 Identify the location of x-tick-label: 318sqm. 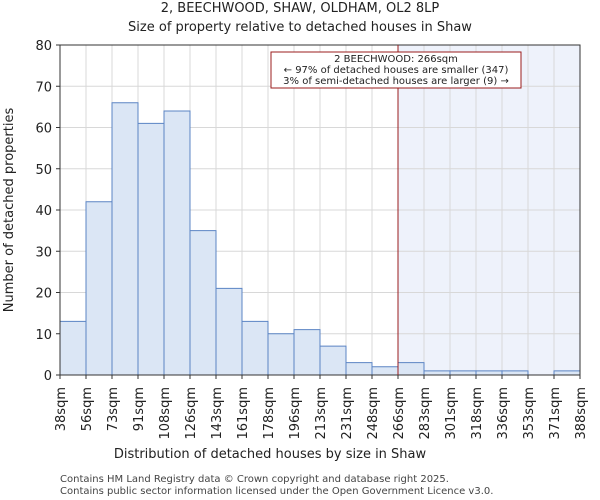
(477, 413).